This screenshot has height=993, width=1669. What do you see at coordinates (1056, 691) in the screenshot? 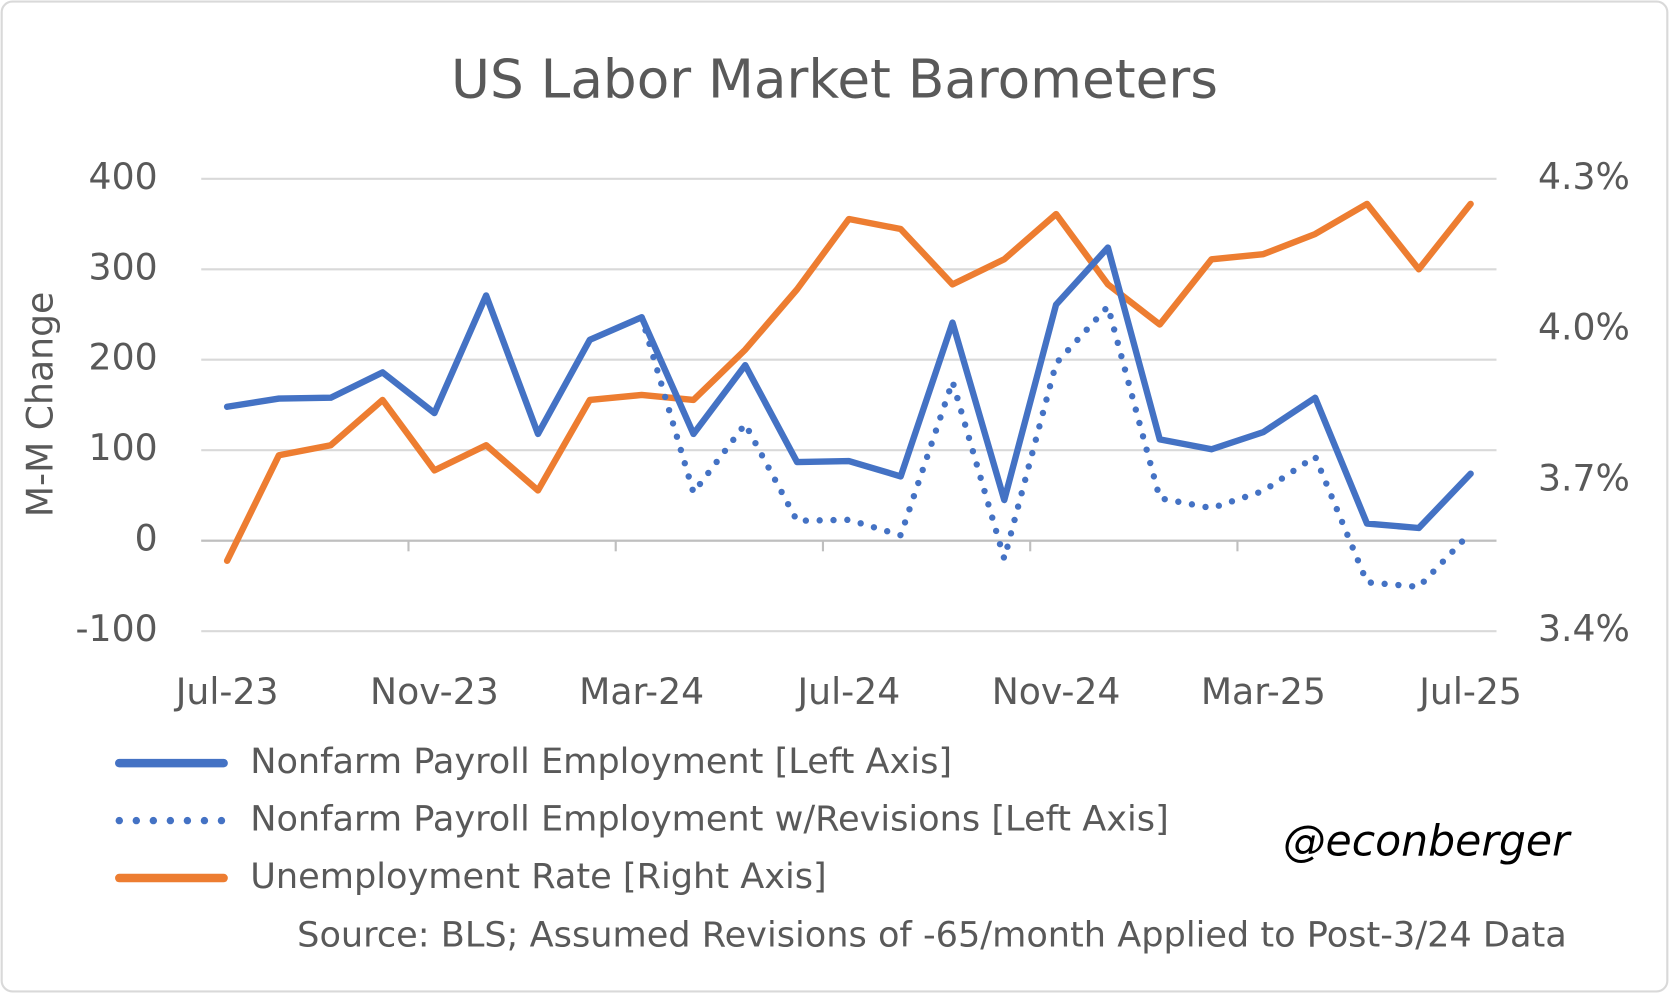
I see `x-tick-label: Nov-24` at bounding box center [1056, 691].